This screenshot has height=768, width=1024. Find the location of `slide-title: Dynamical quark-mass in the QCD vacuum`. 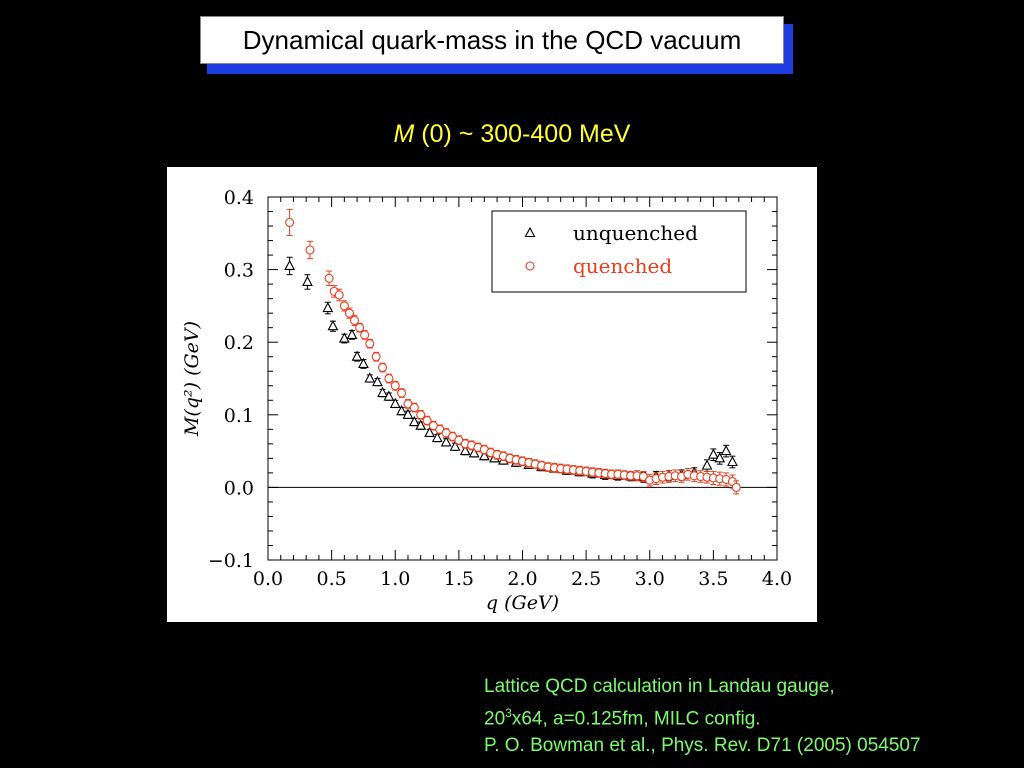

slide-title: Dynamical quark-mass in the QCD vacuum is located at coordinates (492, 39).